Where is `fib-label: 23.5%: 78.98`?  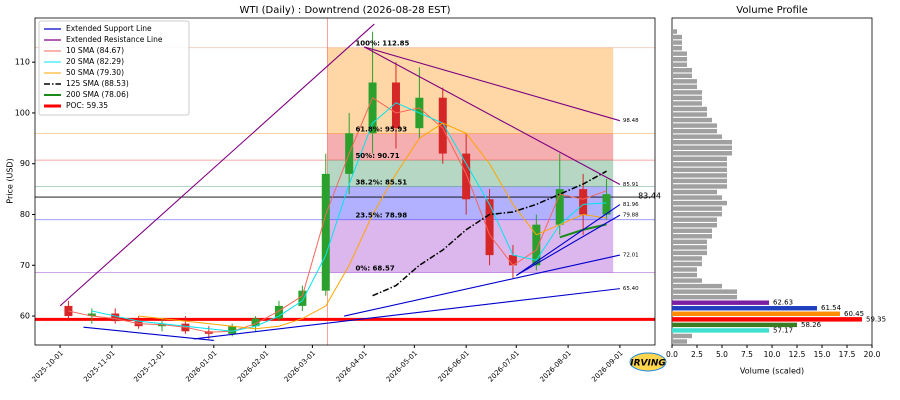
fib-label: 23.5%: 78.98 is located at coordinates (381, 216).